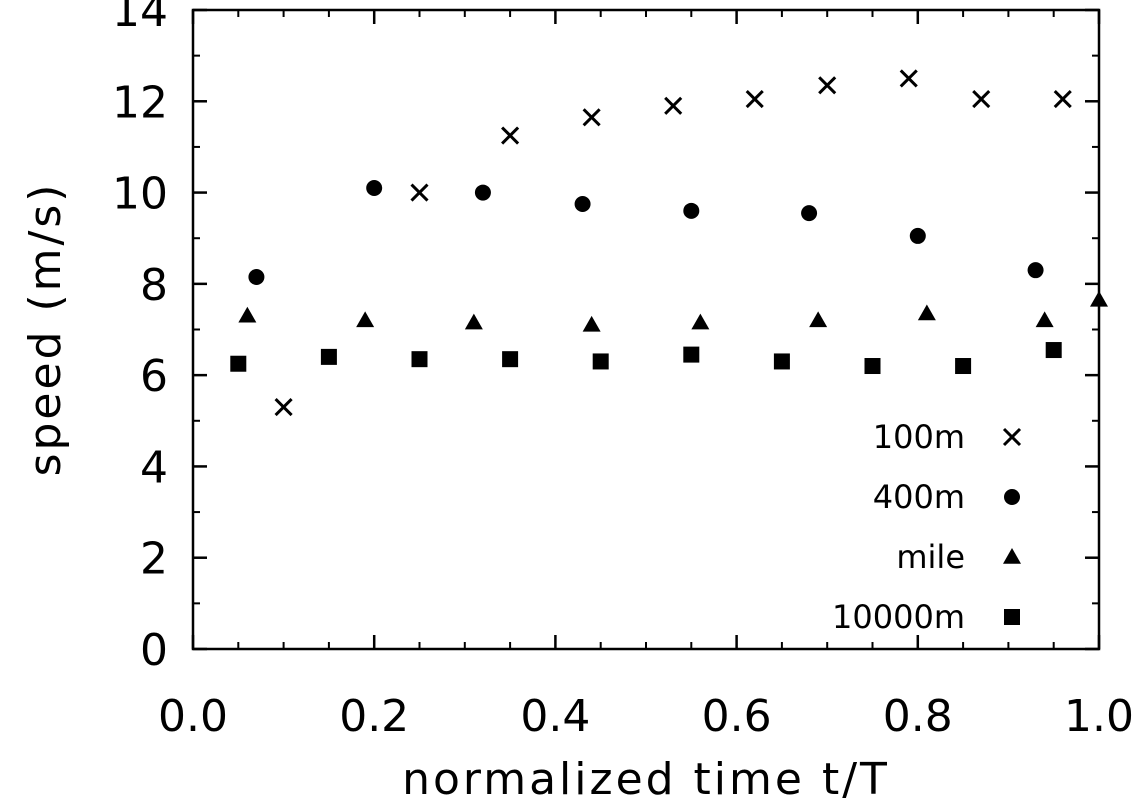  What do you see at coordinates (154, 650) in the screenshot?
I see `y-tick-label: 0` at bounding box center [154, 650].